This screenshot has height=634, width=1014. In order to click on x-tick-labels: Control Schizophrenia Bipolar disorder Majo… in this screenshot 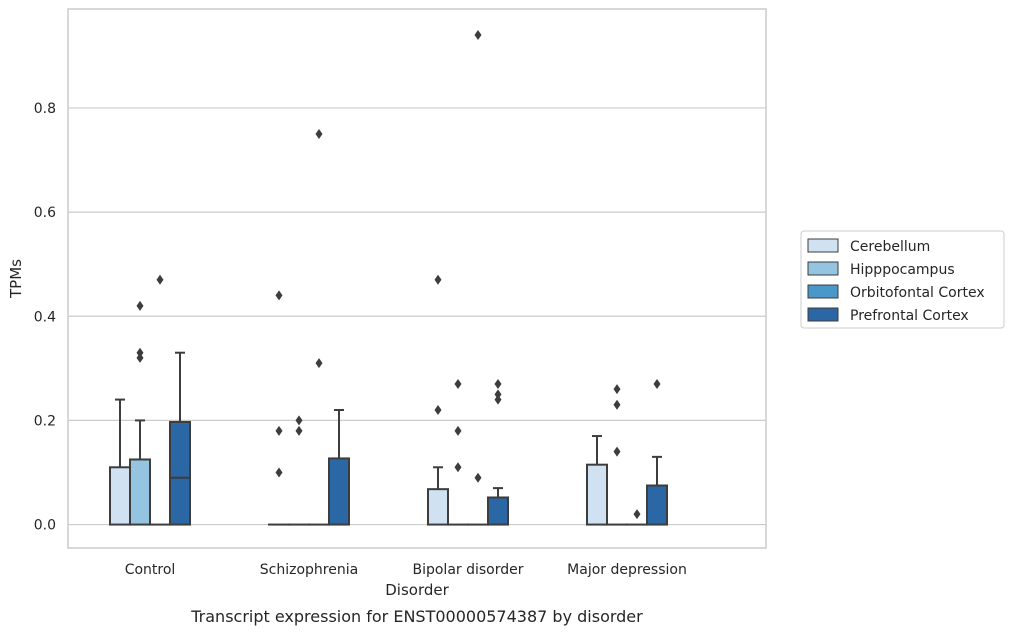, I will do `click(406, 570)`.